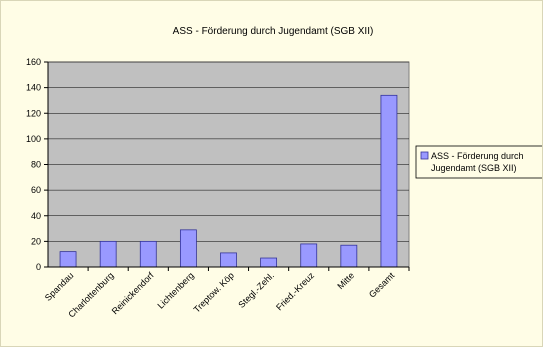 The width and height of the screenshot is (543, 347). Describe the element at coordinates (133, 293) in the screenshot. I see `x-category-label: Reinickendorf` at that location.